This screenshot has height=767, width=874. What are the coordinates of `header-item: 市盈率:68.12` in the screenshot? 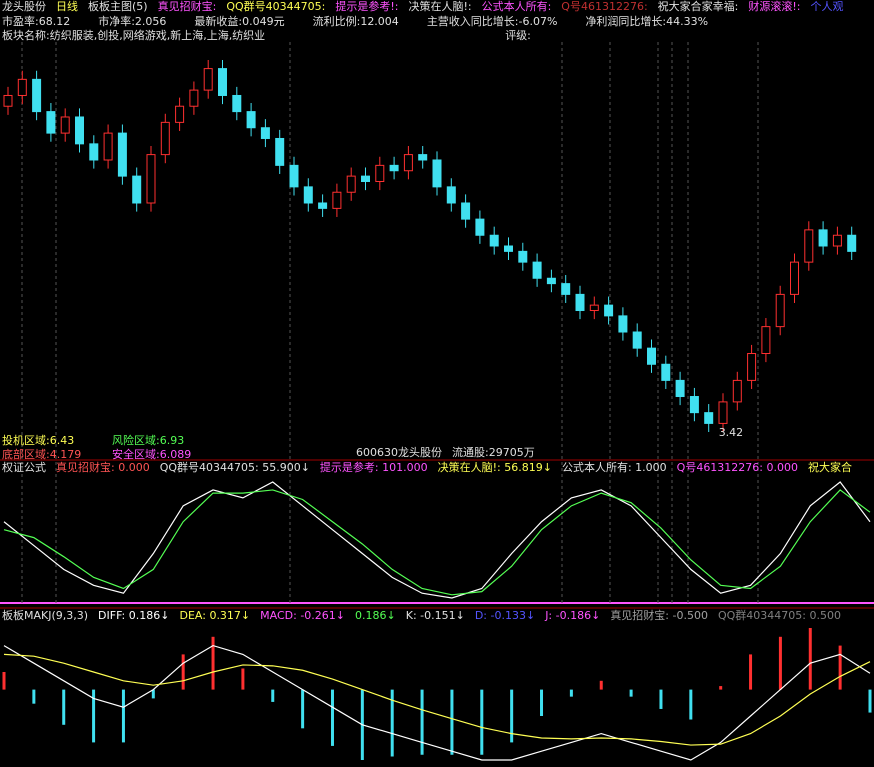 It's located at (36, 21).